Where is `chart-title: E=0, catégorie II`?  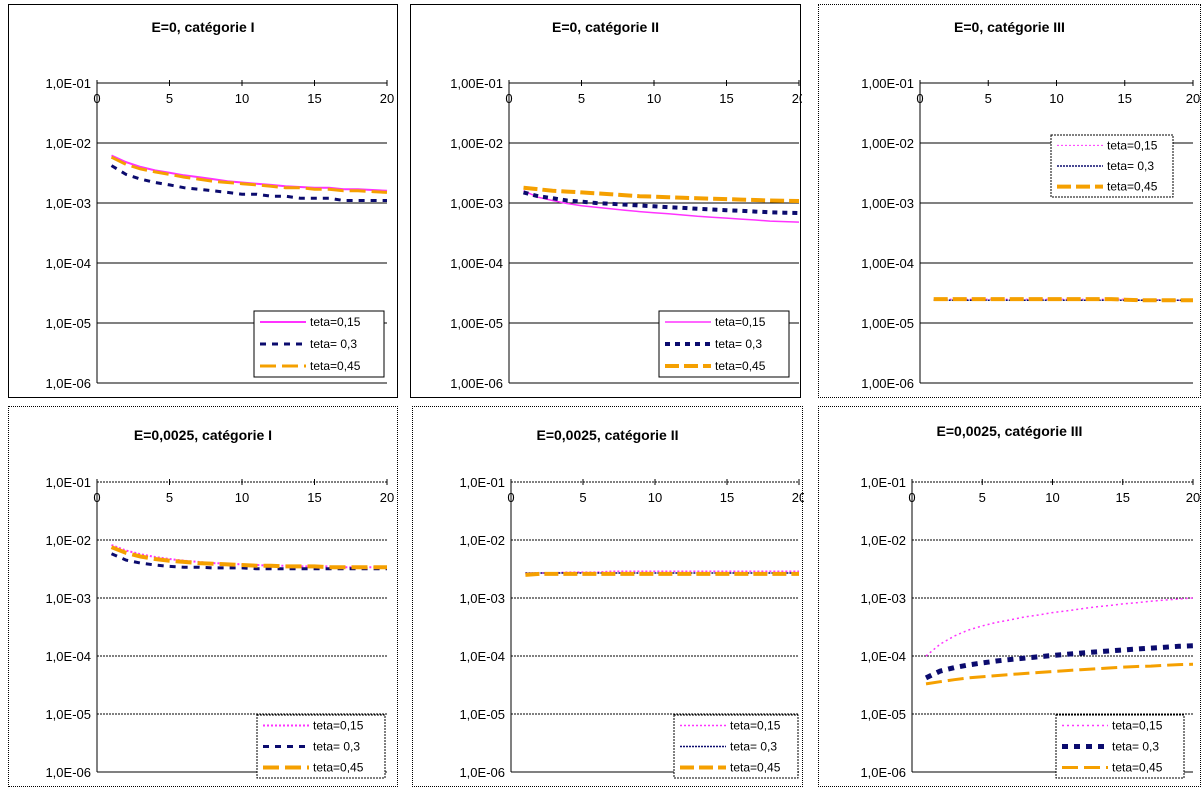 chart-title: E=0, catégorie II is located at coordinates (605, 27).